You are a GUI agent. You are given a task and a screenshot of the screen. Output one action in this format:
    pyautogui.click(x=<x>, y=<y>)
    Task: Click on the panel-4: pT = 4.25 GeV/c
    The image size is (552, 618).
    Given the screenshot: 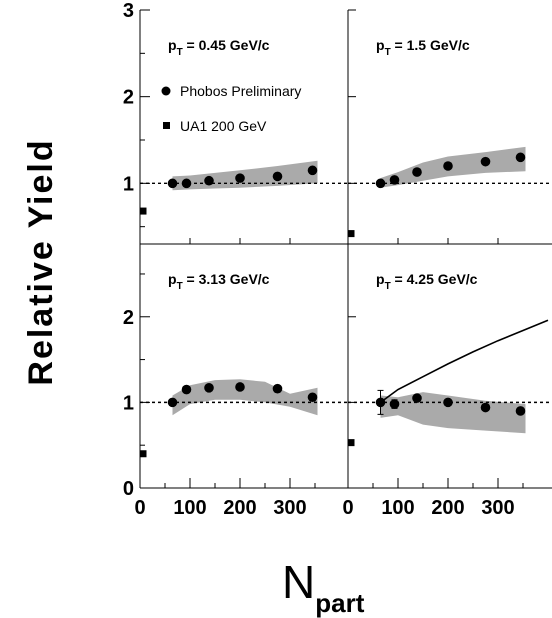 What is the action you would take?
    pyautogui.click(x=449, y=359)
    